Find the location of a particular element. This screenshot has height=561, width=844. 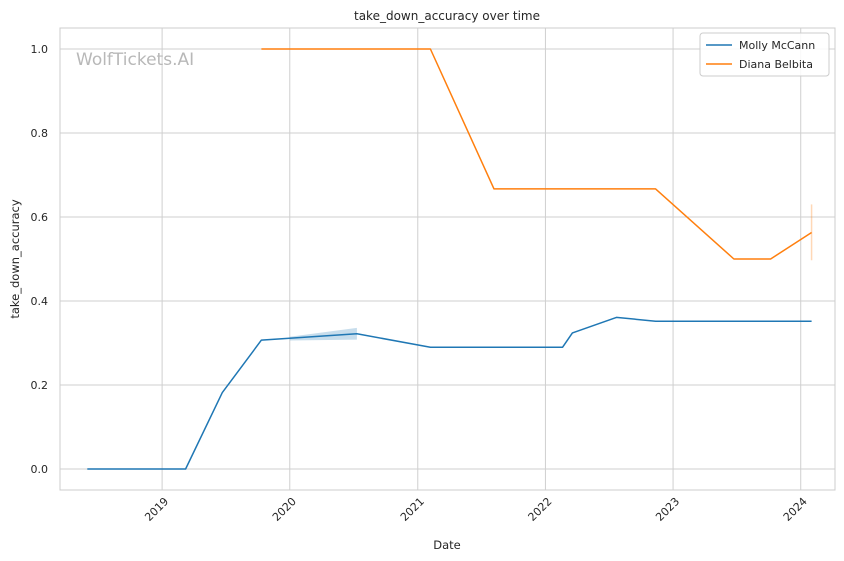

x-tick-label: 2023 is located at coordinates (667, 509).